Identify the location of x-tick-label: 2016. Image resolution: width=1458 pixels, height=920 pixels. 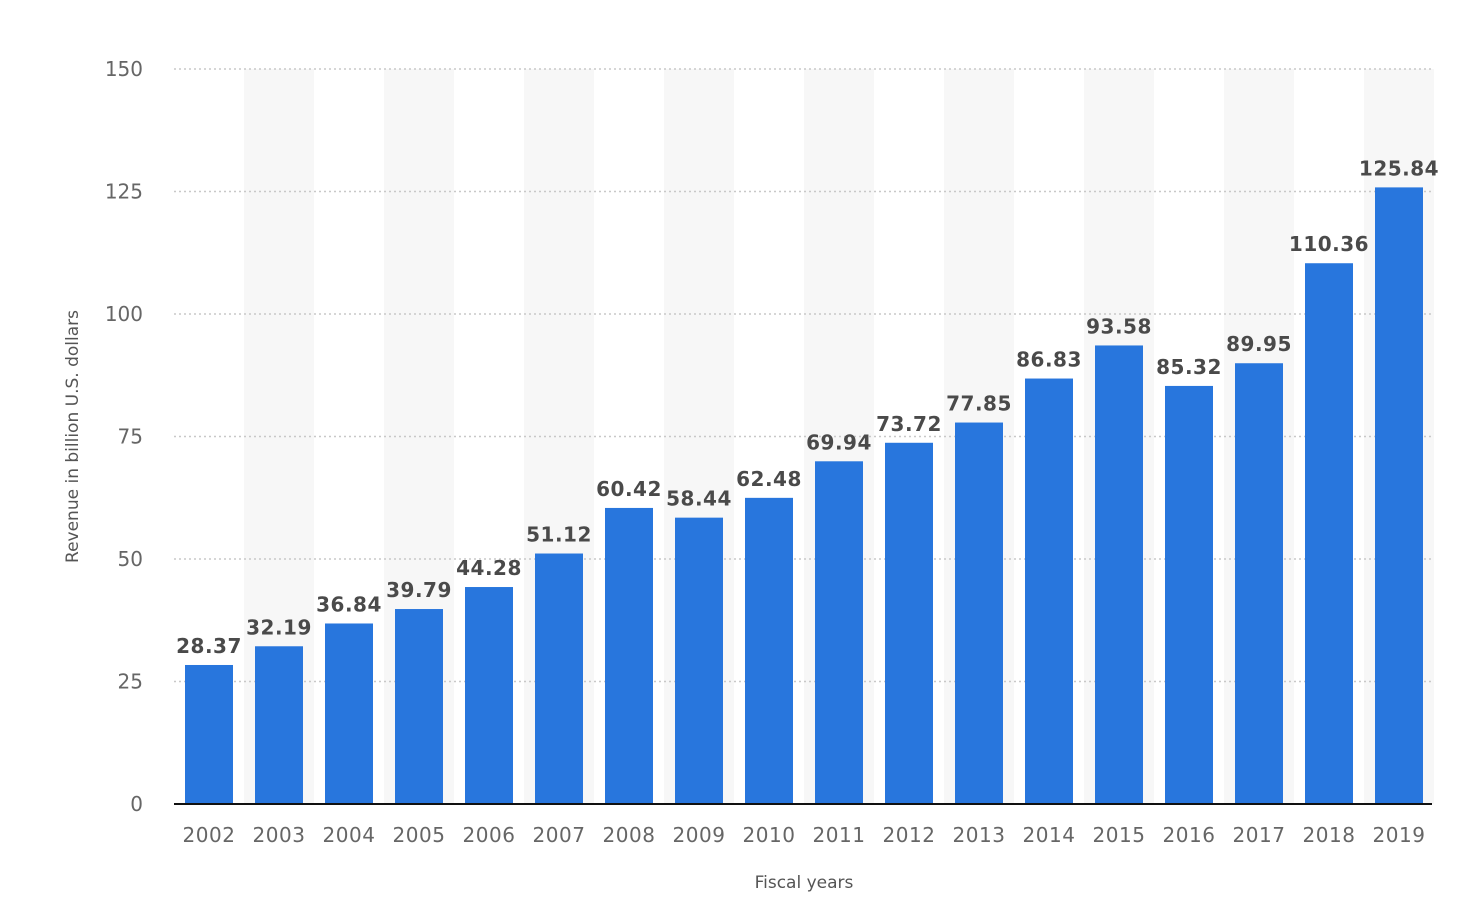
(1189, 835).